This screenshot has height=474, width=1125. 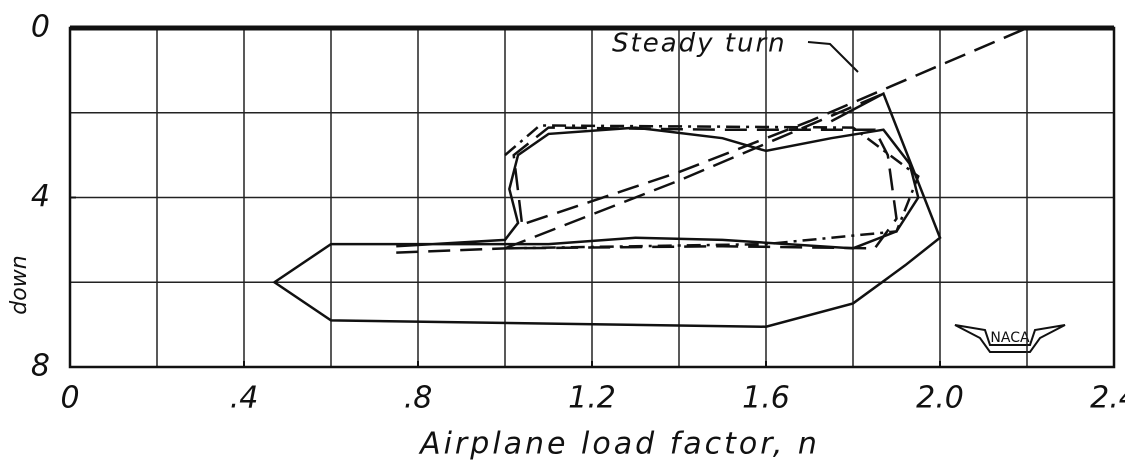 I want to click on x-tick-label: .4, so click(x=244, y=398).